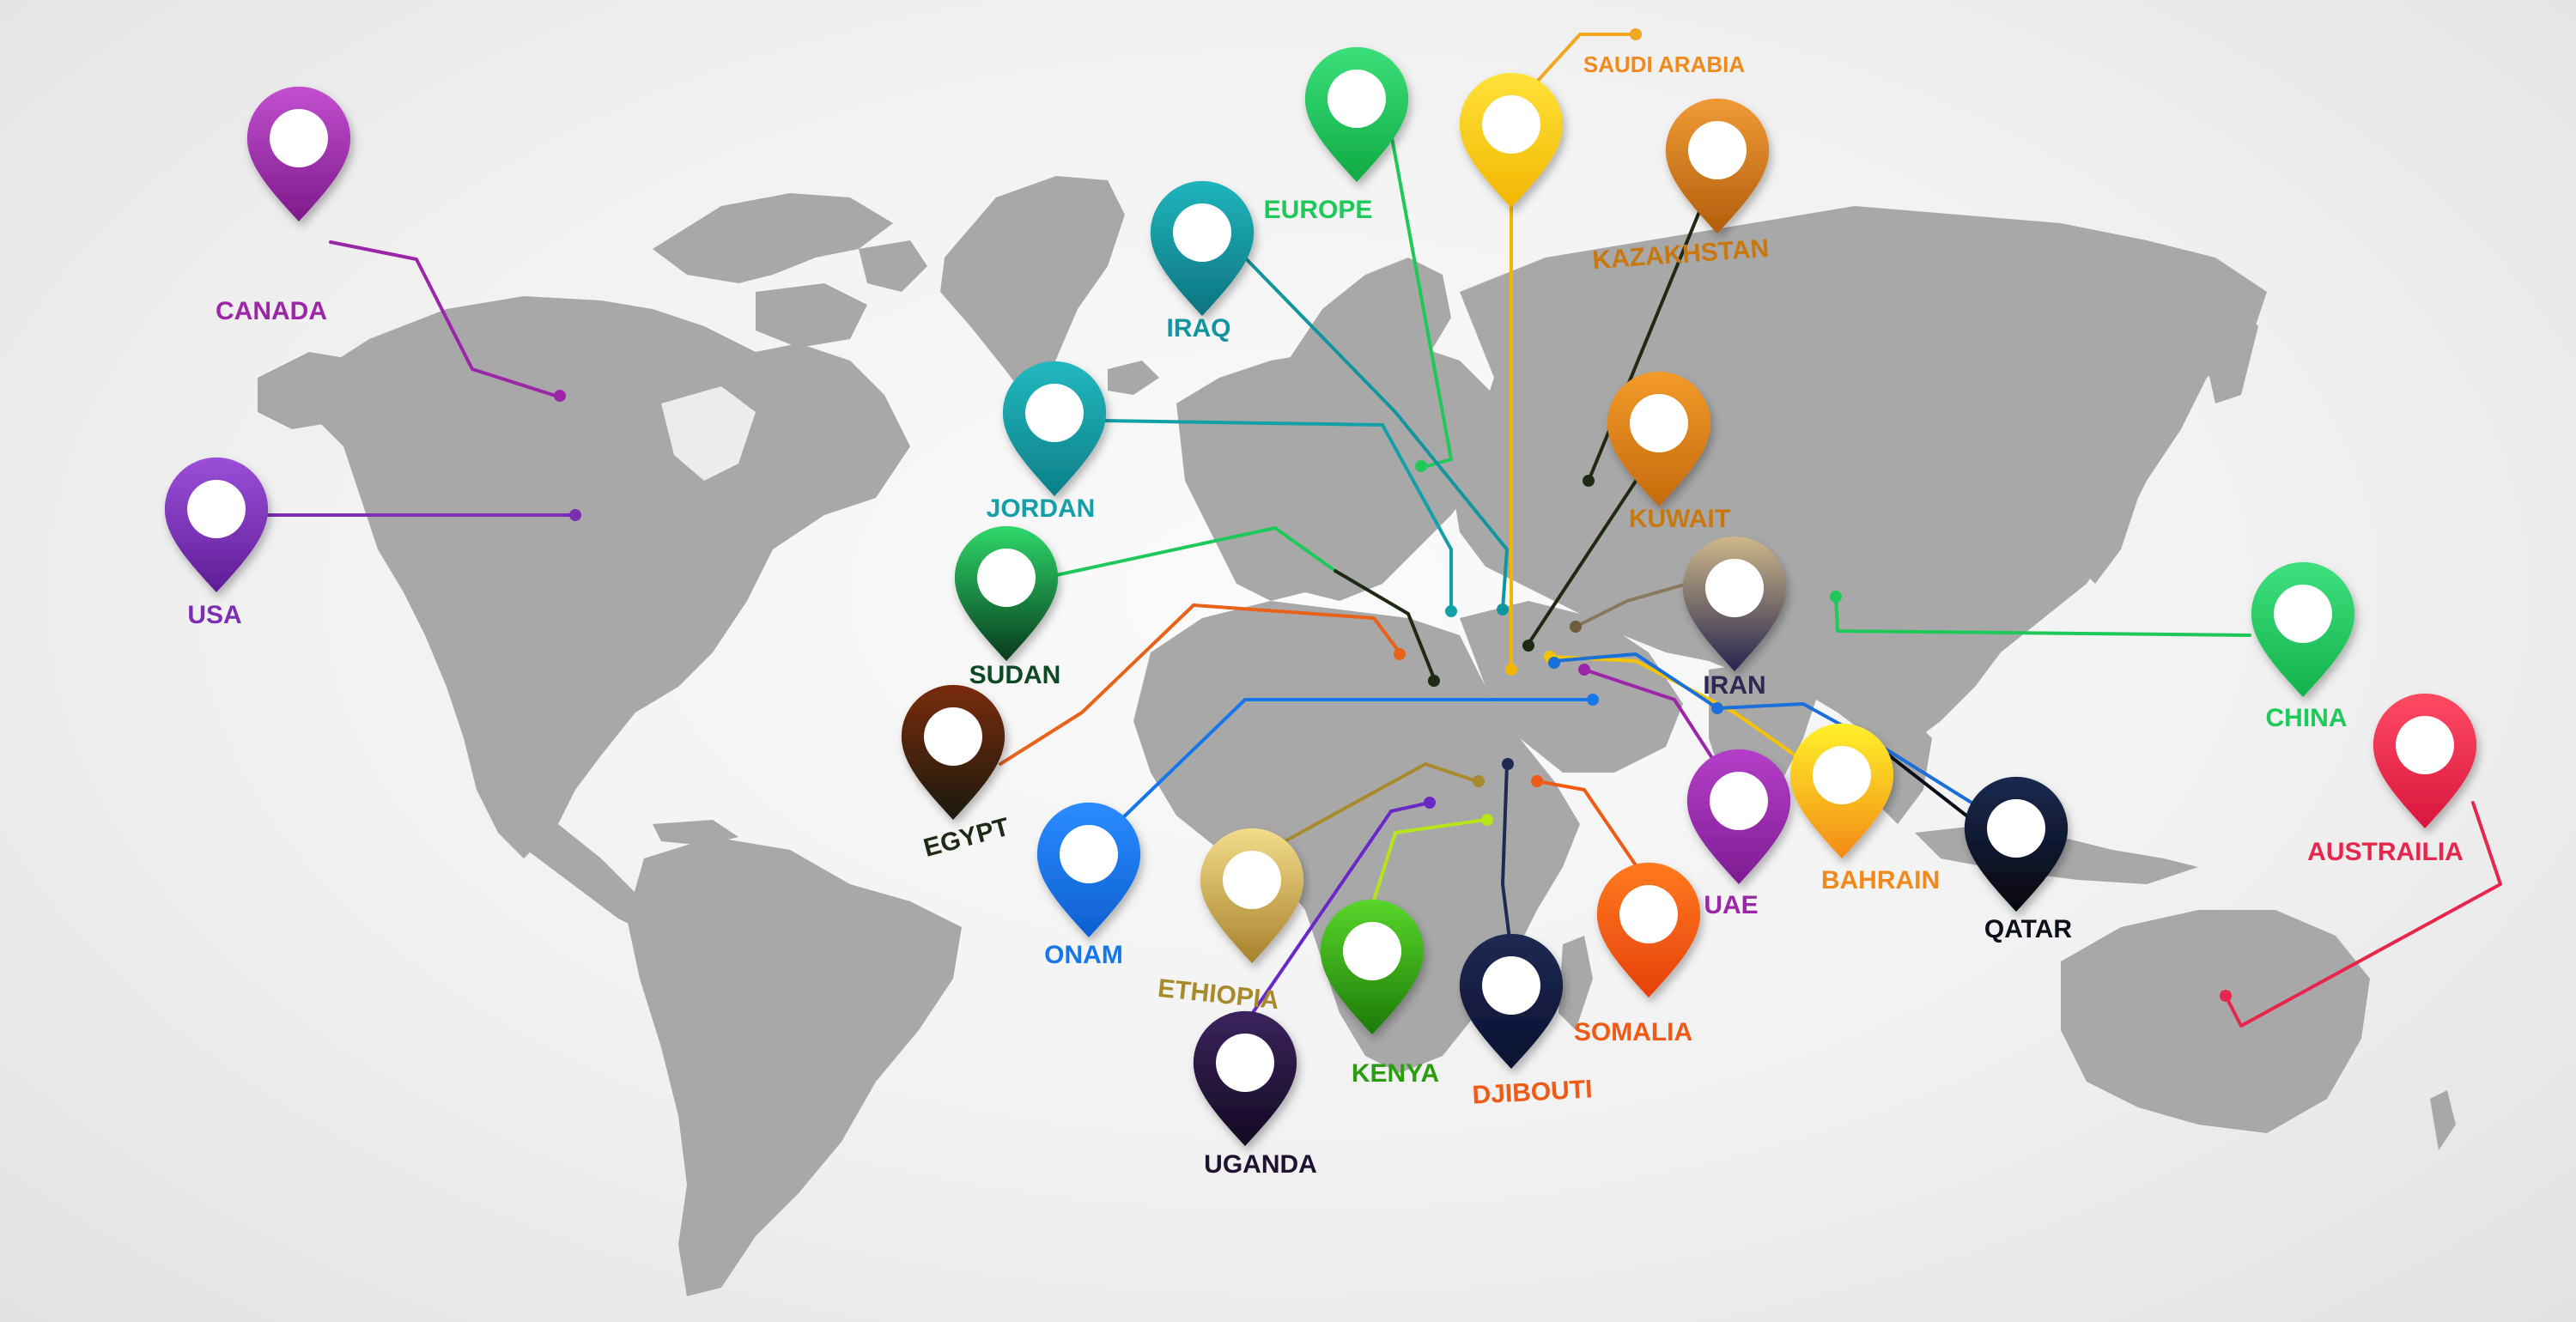 The image size is (2576, 1322). What do you see at coordinates (1528, 646) in the screenshot?
I see `kuwait-endpoint` at bounding box center [1528, 646].